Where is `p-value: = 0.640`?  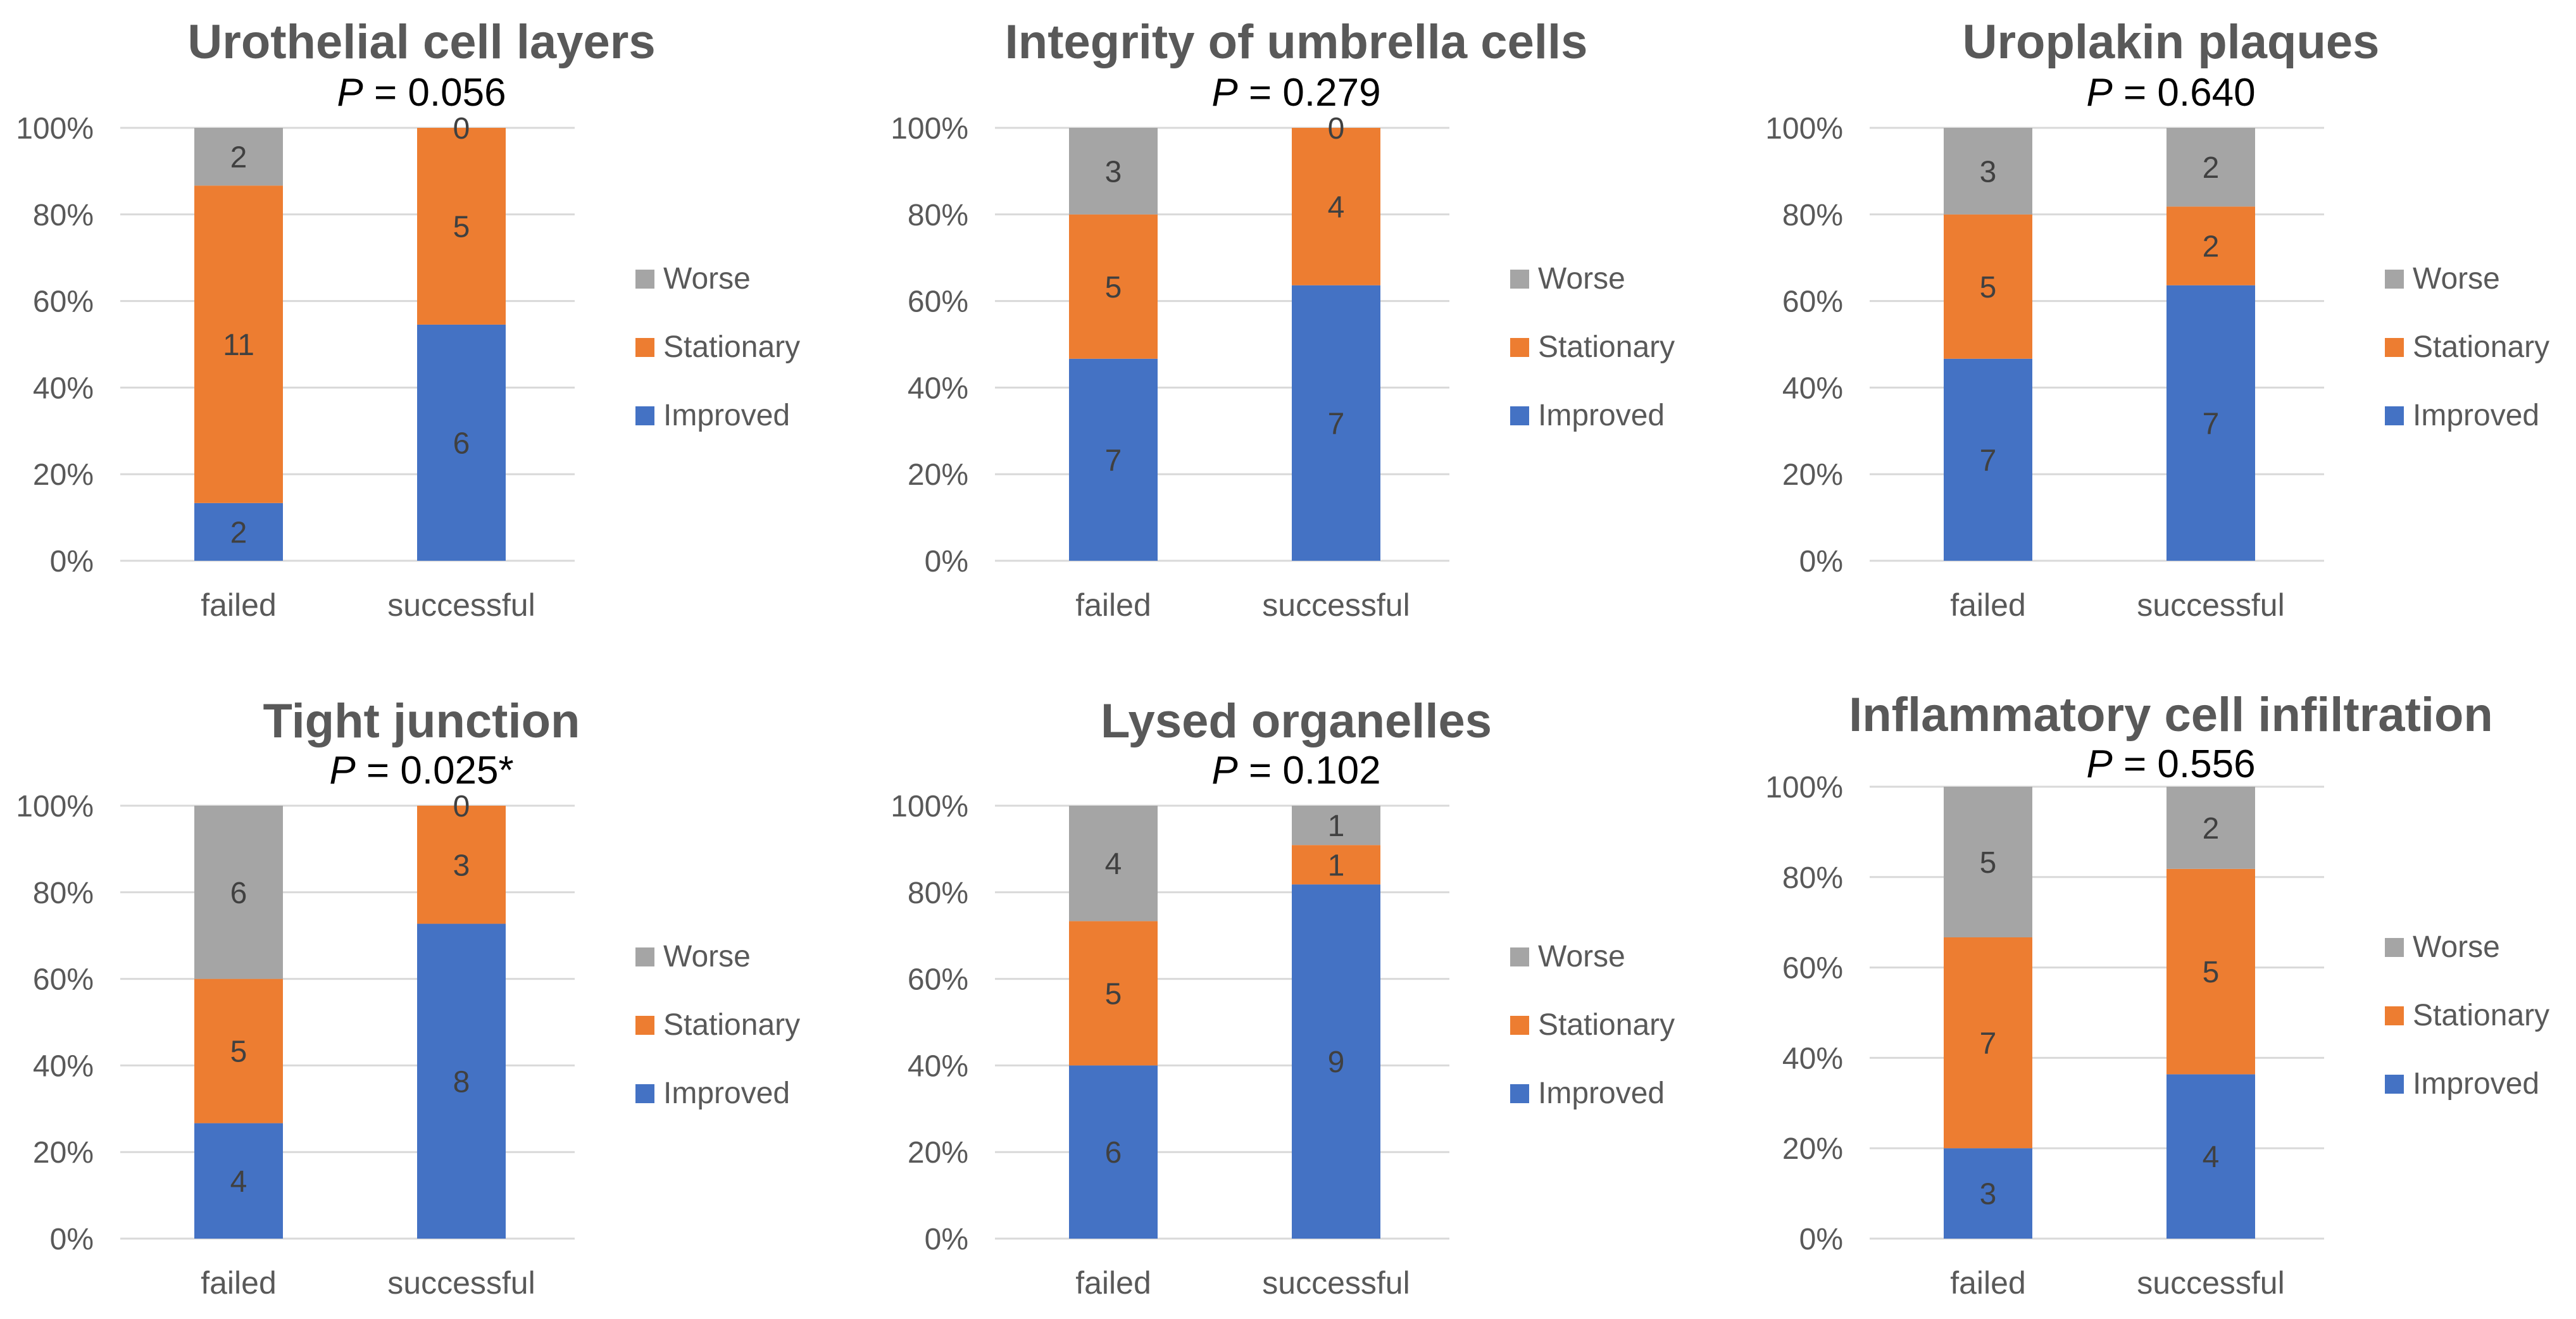 p-value: = 0.640 is located at coordinates (2184, 93).